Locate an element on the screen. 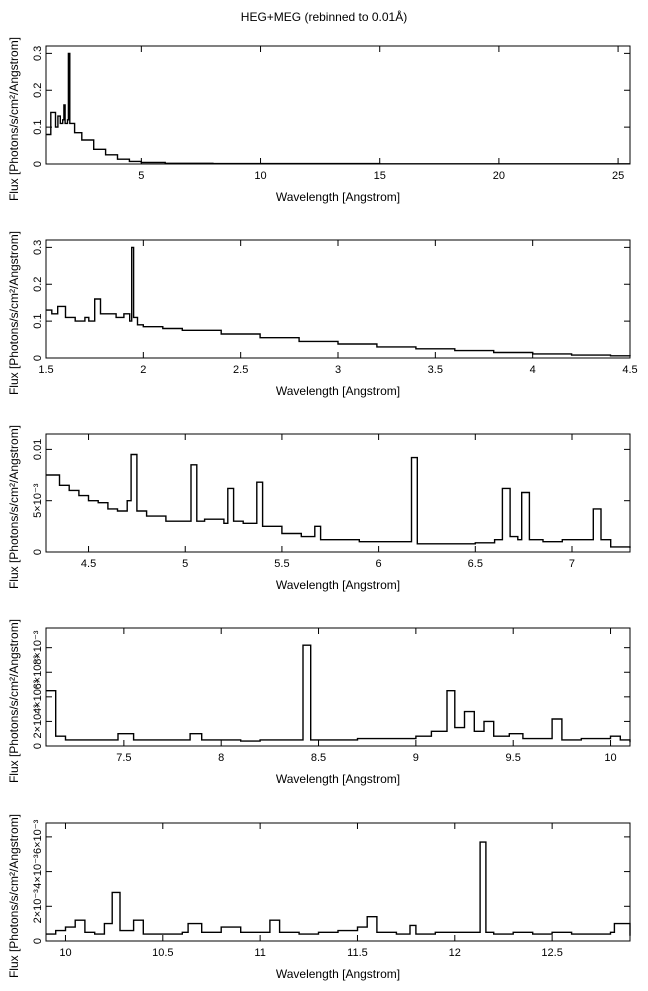 The image size is (648, 991). x-tick-label: 5.5 is located at coordinates (281, 564).